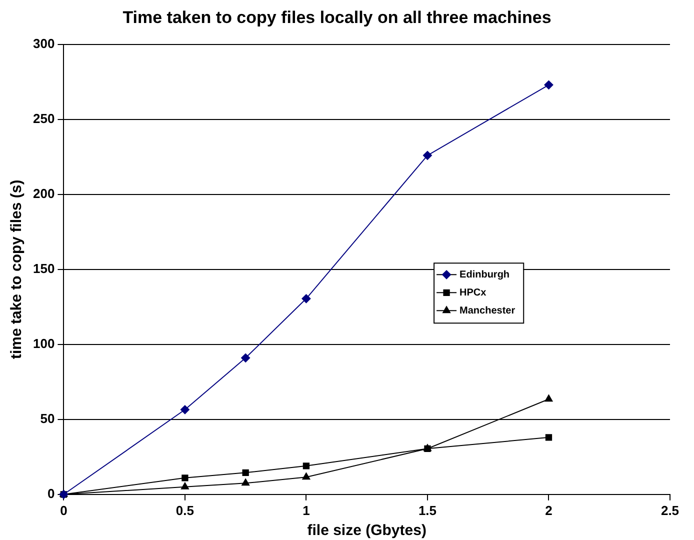  What do you see at coordinates (670, 510) in the screenshot?
I see `x-tick-label: 2.5` at bounding box center [670, 510].